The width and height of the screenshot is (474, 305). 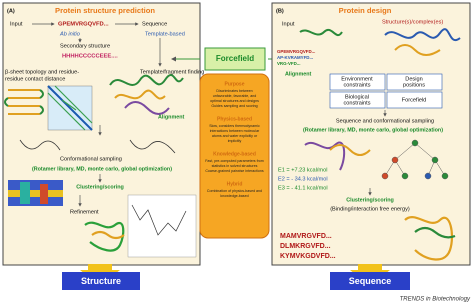 I want to click on ab-initio: Ab initio, so click(x=69, y=34).